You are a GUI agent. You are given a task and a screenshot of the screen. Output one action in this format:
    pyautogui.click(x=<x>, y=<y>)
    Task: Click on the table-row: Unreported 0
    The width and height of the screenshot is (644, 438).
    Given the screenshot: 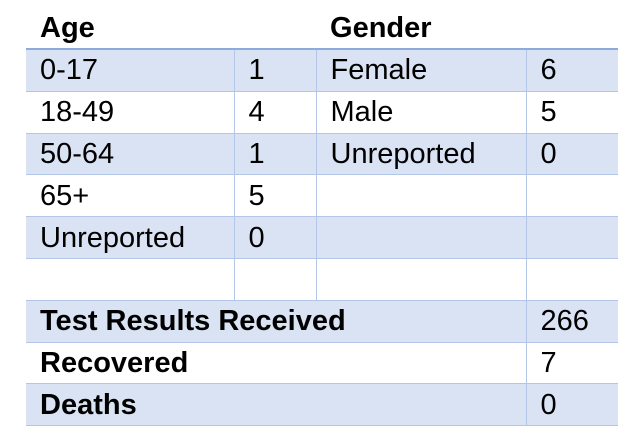 What is the action you would take?
    pyautogui.click(x=322, y=237)
    